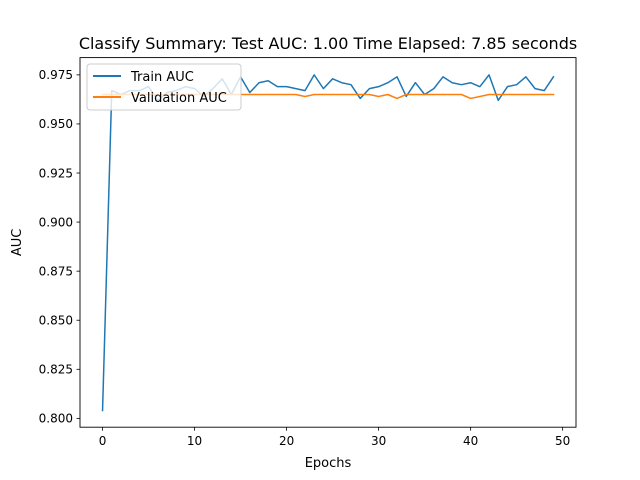 Image resolution: width=640 pixels, height=480 pixels. I want to click on y-tick-label: 0.800, so click(56, 419).